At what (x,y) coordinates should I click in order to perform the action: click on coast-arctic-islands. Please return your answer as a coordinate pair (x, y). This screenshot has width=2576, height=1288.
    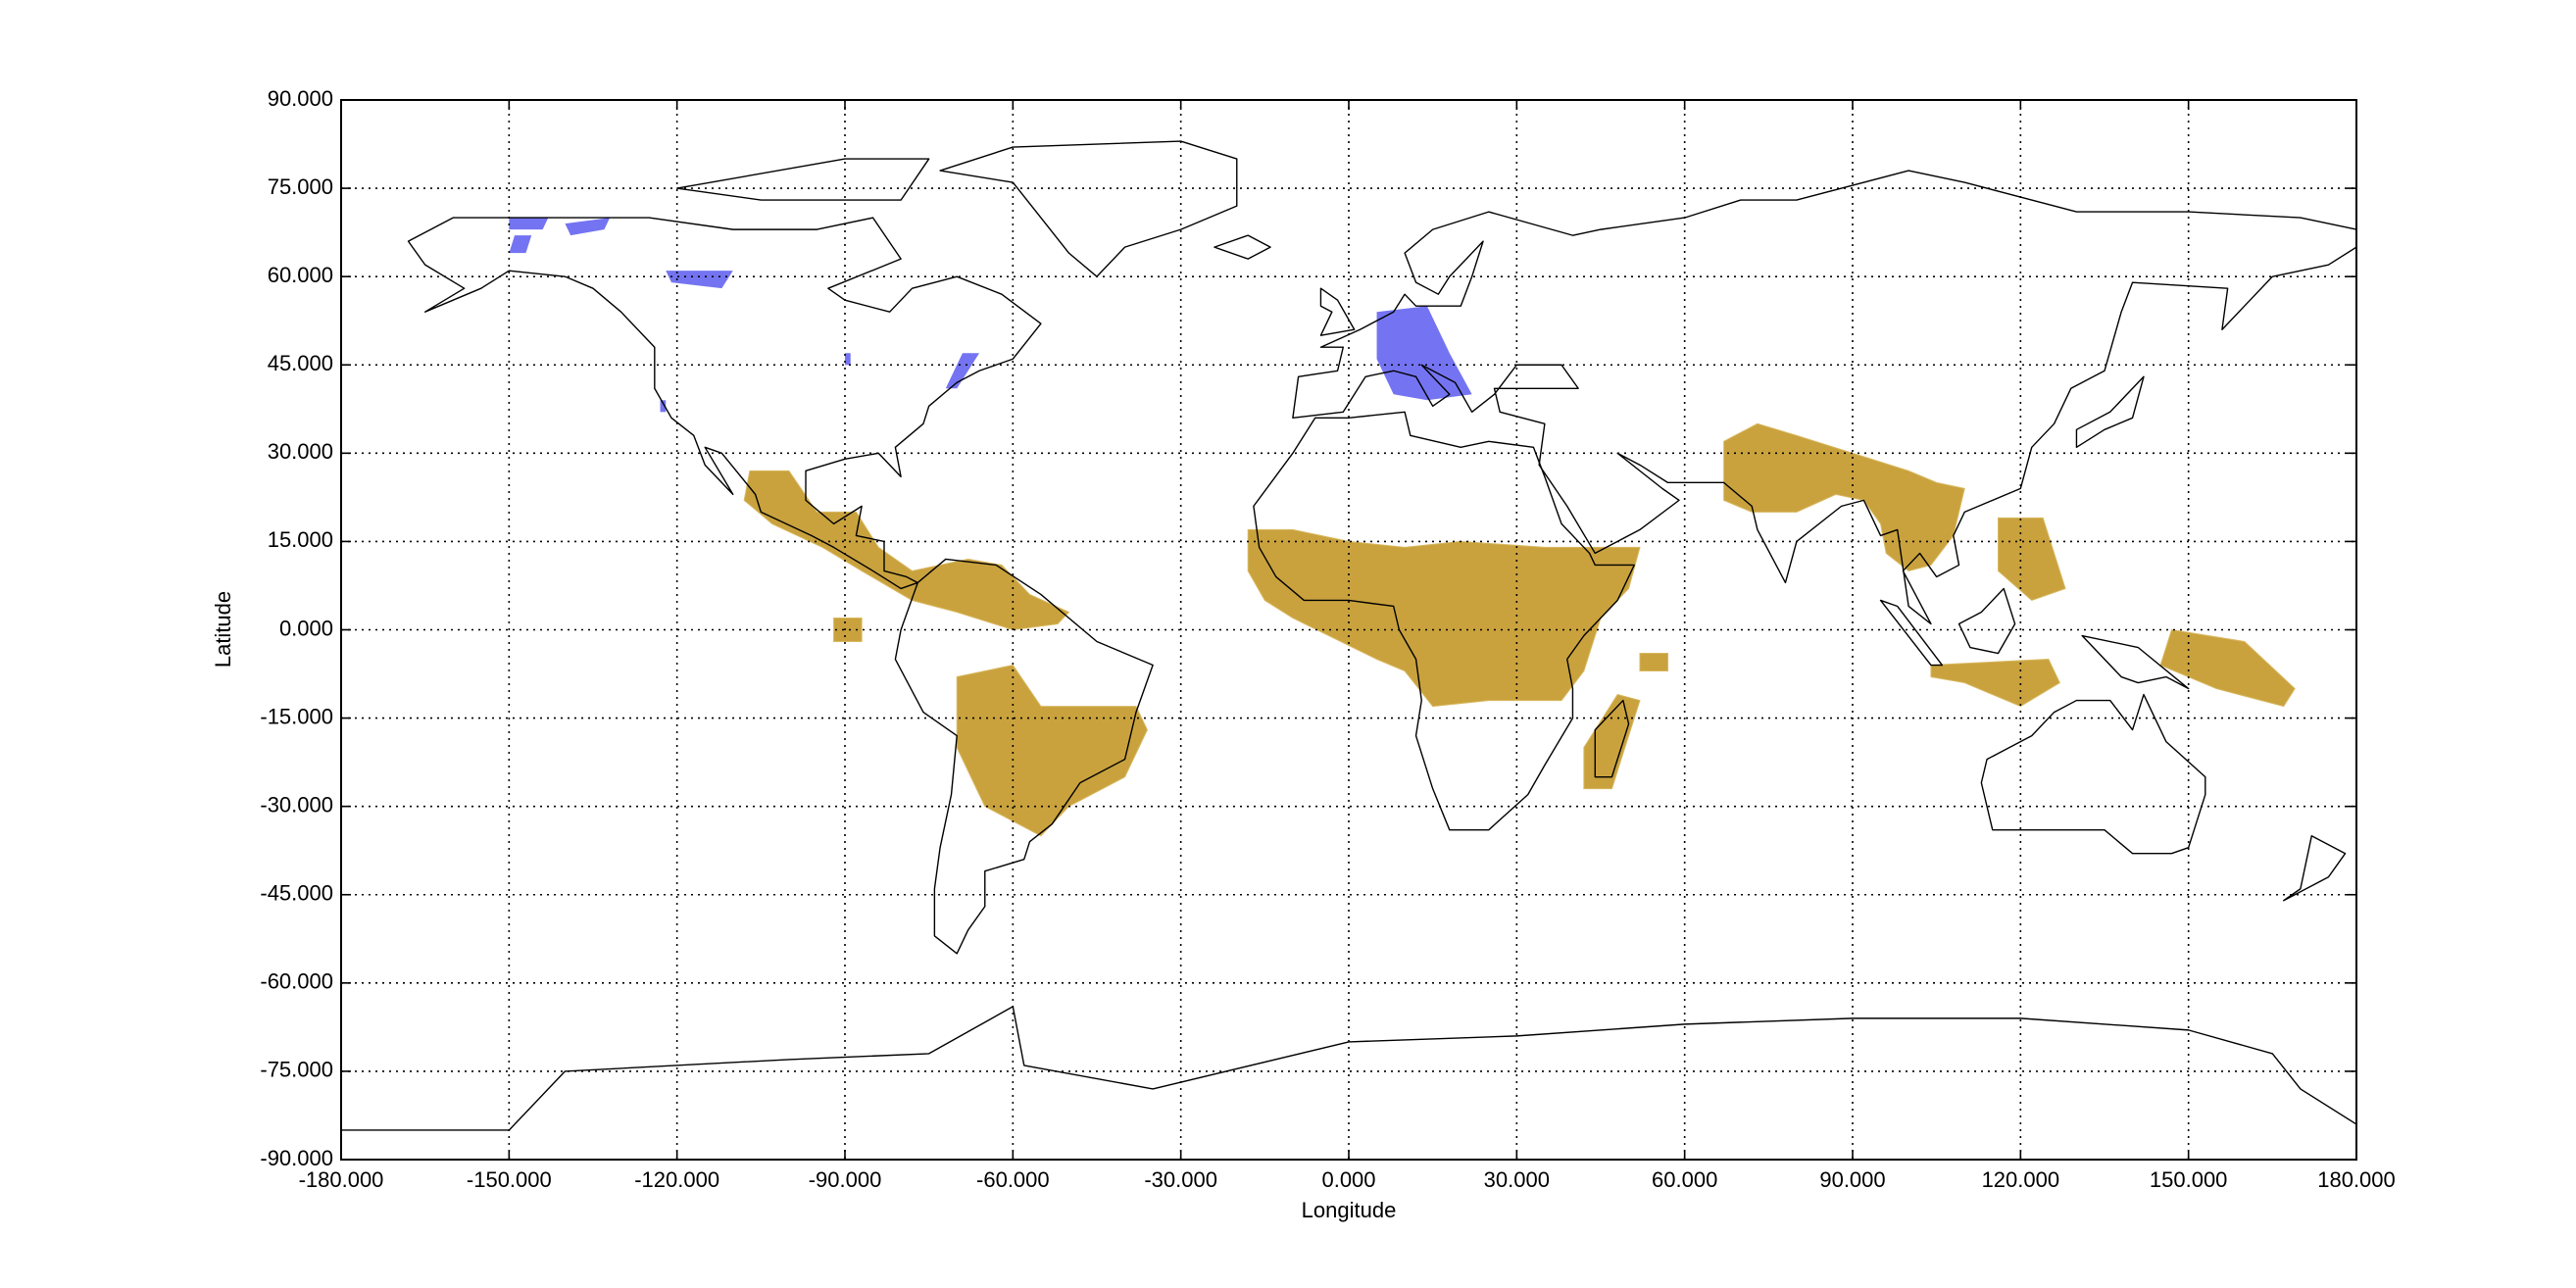
    Looking at the image, I should click on (803, 179).